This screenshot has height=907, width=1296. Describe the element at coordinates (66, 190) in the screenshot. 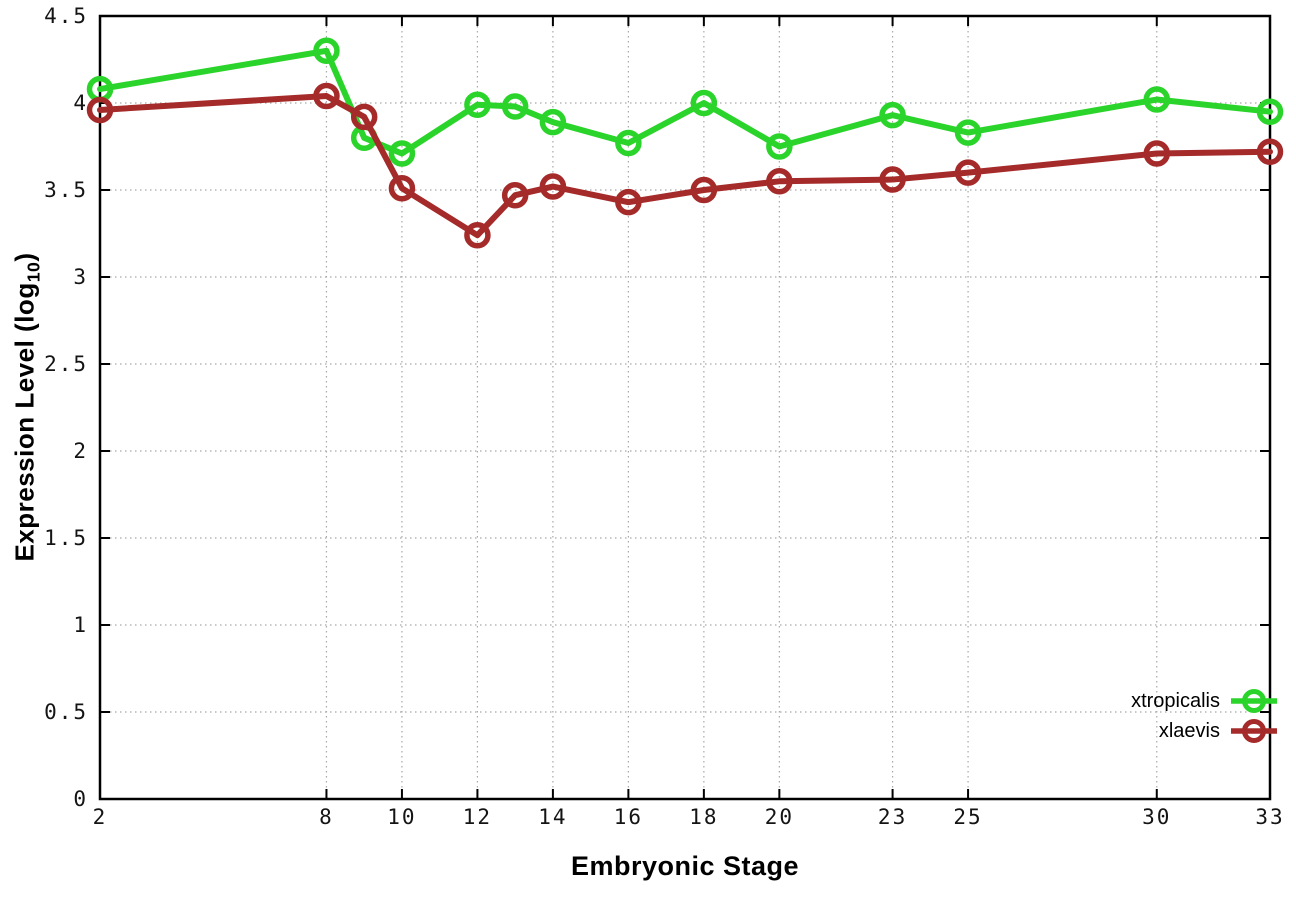

I see `y-tick-label: 3.5` at that location.